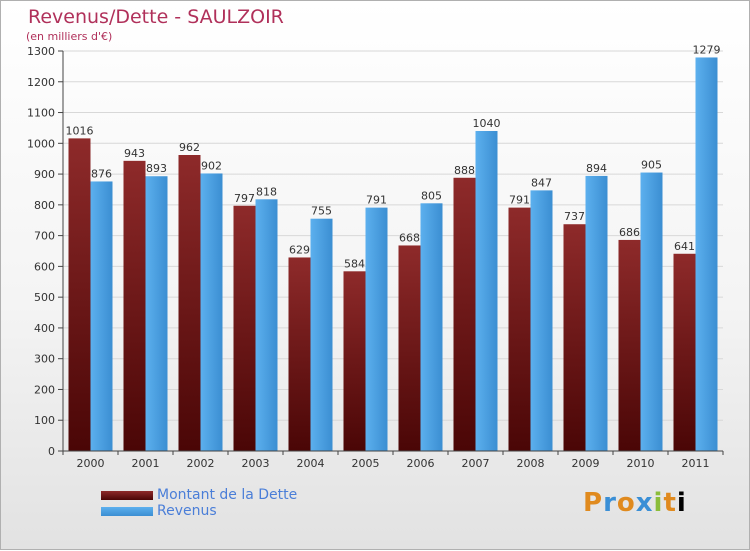 The image size is (750, 551). What do you see at coordinates (487, 123) in the screenshot?
I see `data-label-revenus: 1040` at bounding box center [487, 123].